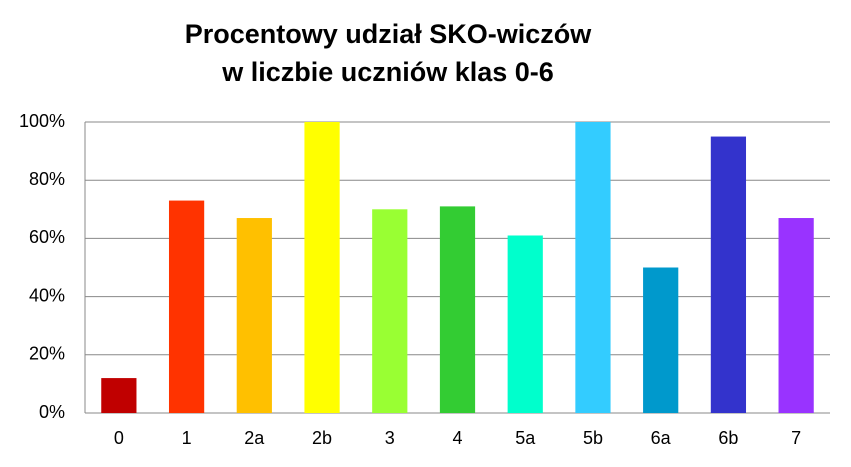  What do you see at coordinates (42, 121) in the screenshot?
I see `y-tick-label: 100%` at bounding box center [42, 121].